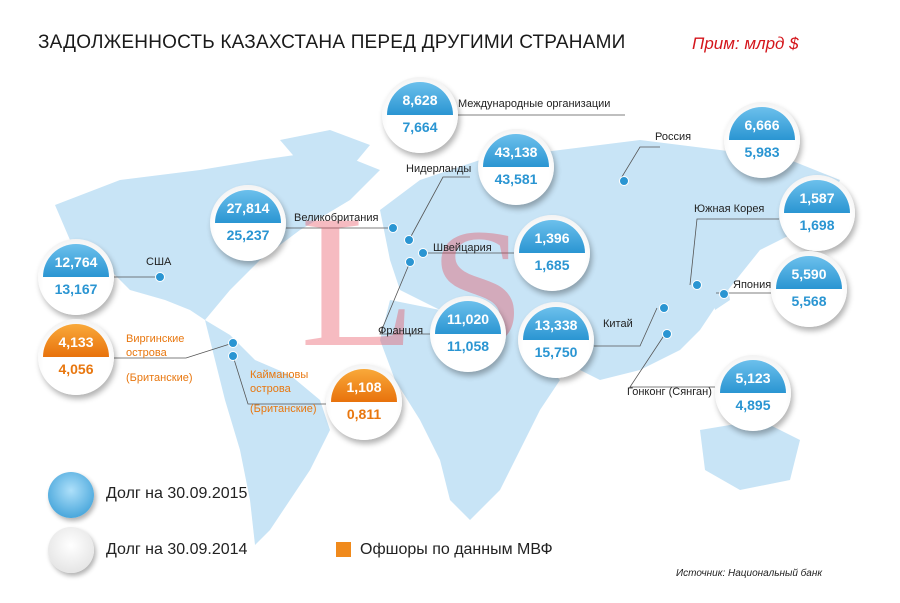  What do you see at coordinates (729, 209) in the screenshot?
I see `country-label: Южная Корея` at bounding box center [729, 209].